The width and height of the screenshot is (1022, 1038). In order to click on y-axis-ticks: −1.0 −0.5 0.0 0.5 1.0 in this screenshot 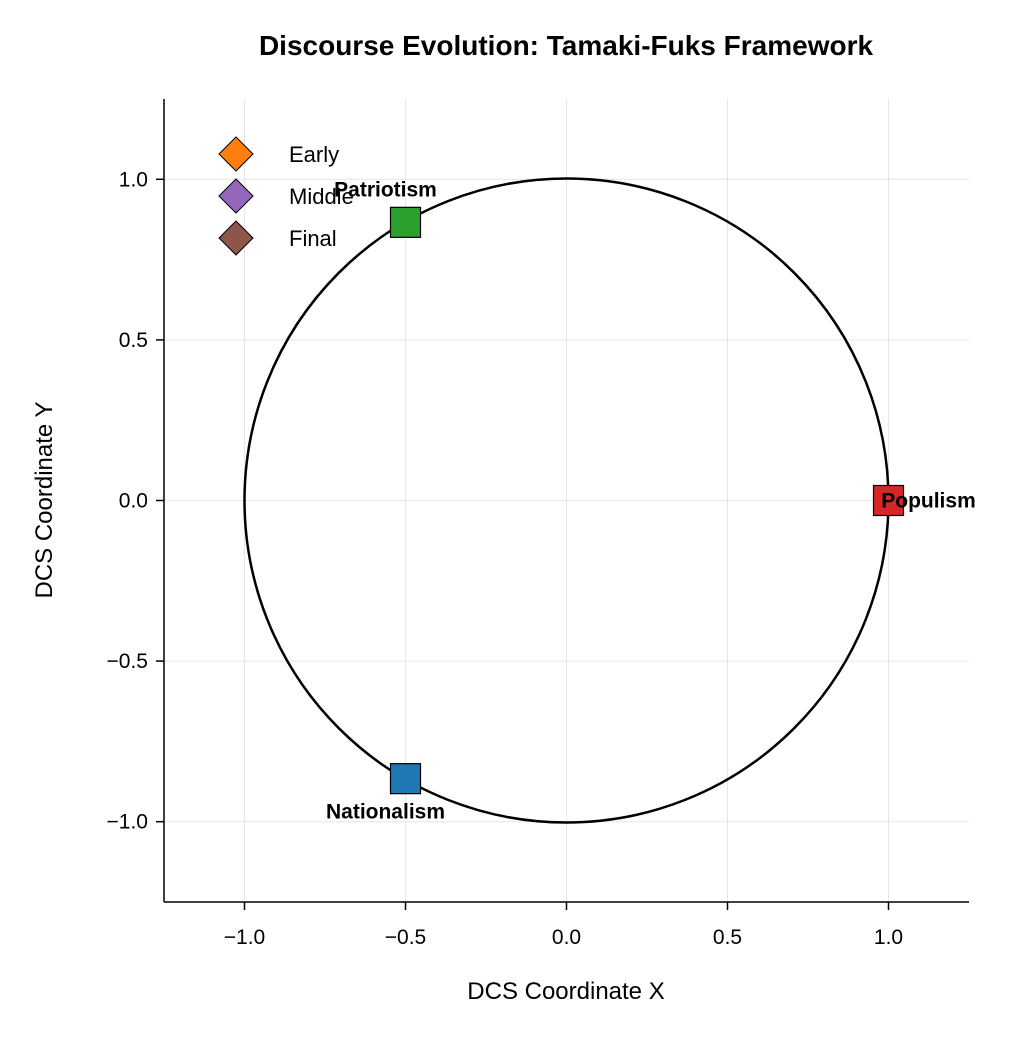, I will do `click(135, 501)`.